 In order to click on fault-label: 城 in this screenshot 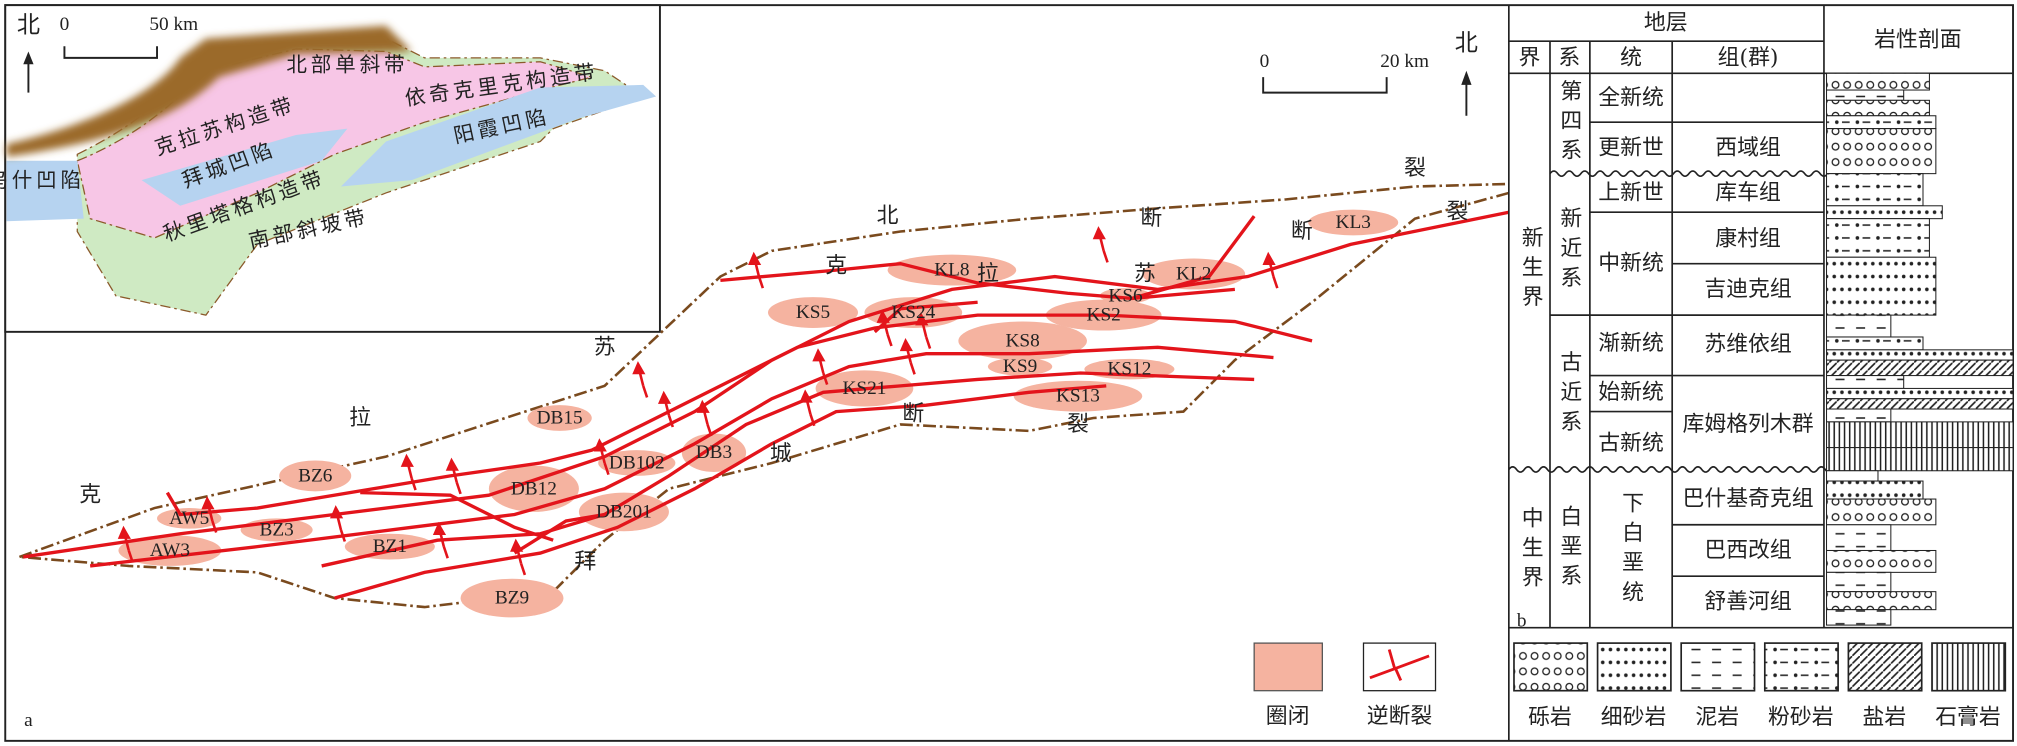, I will do `click(781, 454)`.